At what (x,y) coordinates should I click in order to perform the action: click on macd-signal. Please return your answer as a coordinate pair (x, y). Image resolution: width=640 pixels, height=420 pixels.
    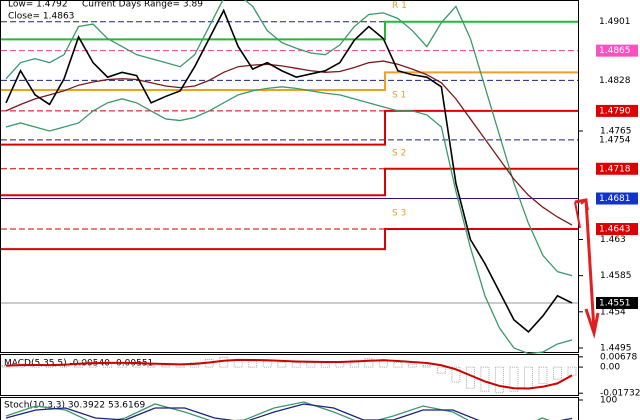
    Looking at the image, I should click on (289, 374).